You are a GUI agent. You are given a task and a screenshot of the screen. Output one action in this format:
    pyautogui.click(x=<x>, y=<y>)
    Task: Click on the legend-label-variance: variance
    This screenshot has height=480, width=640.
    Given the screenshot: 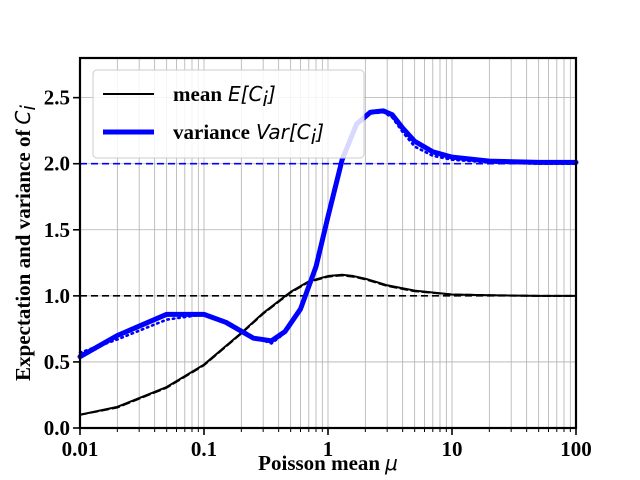 What is the action you would take?
    pyautogui.click(x=211, y=132)
    